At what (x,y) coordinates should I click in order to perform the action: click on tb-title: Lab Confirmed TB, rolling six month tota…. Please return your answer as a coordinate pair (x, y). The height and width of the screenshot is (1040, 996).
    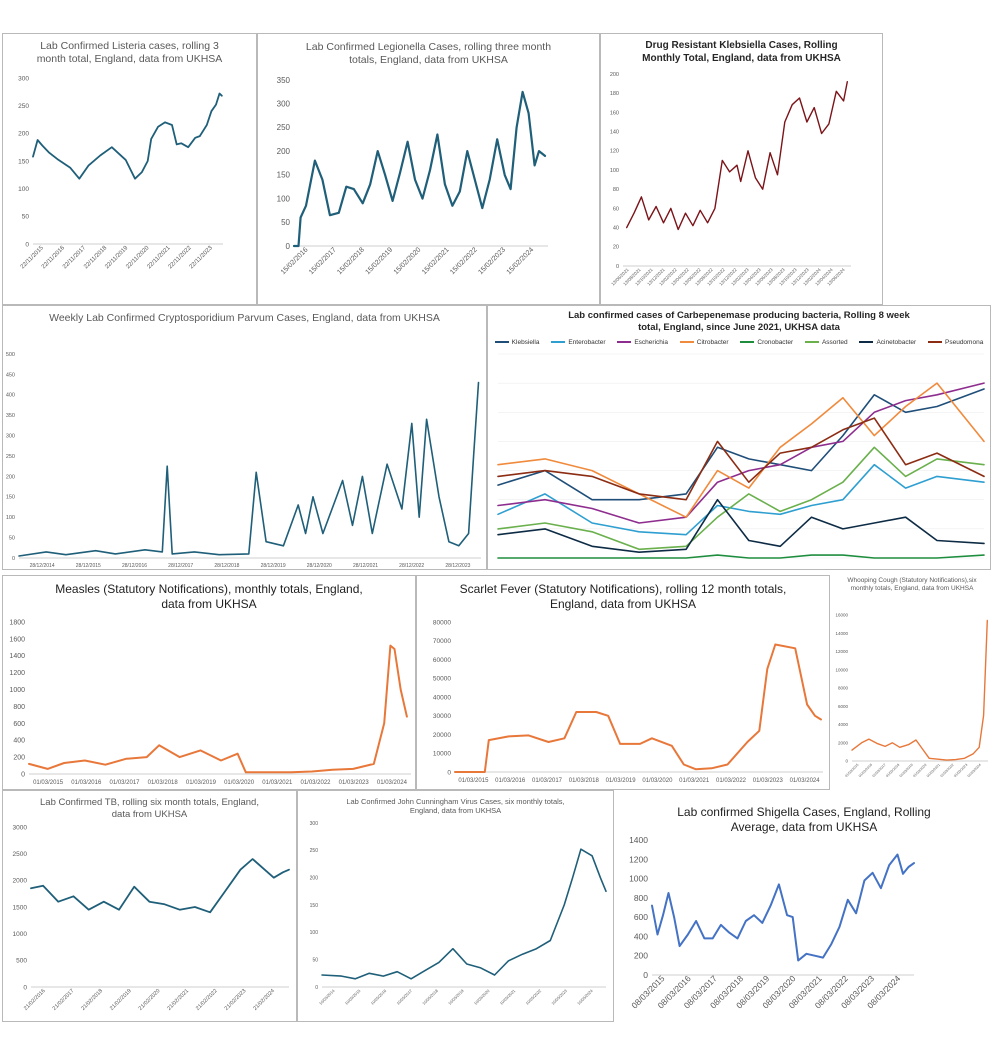
    Looking at the image, I should click on (149, 808).